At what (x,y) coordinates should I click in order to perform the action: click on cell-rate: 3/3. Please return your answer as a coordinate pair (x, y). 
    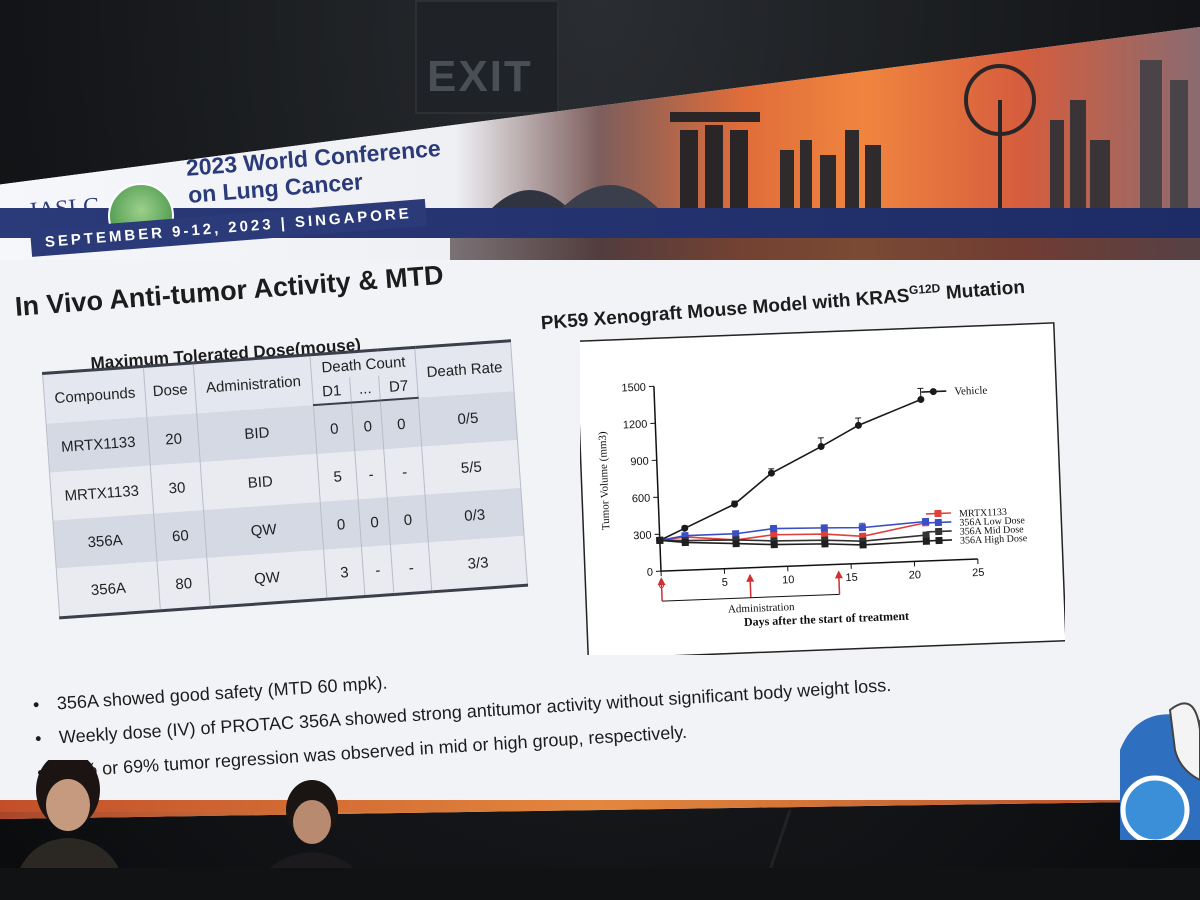
    Looking at the image, I should click on (478, 563).